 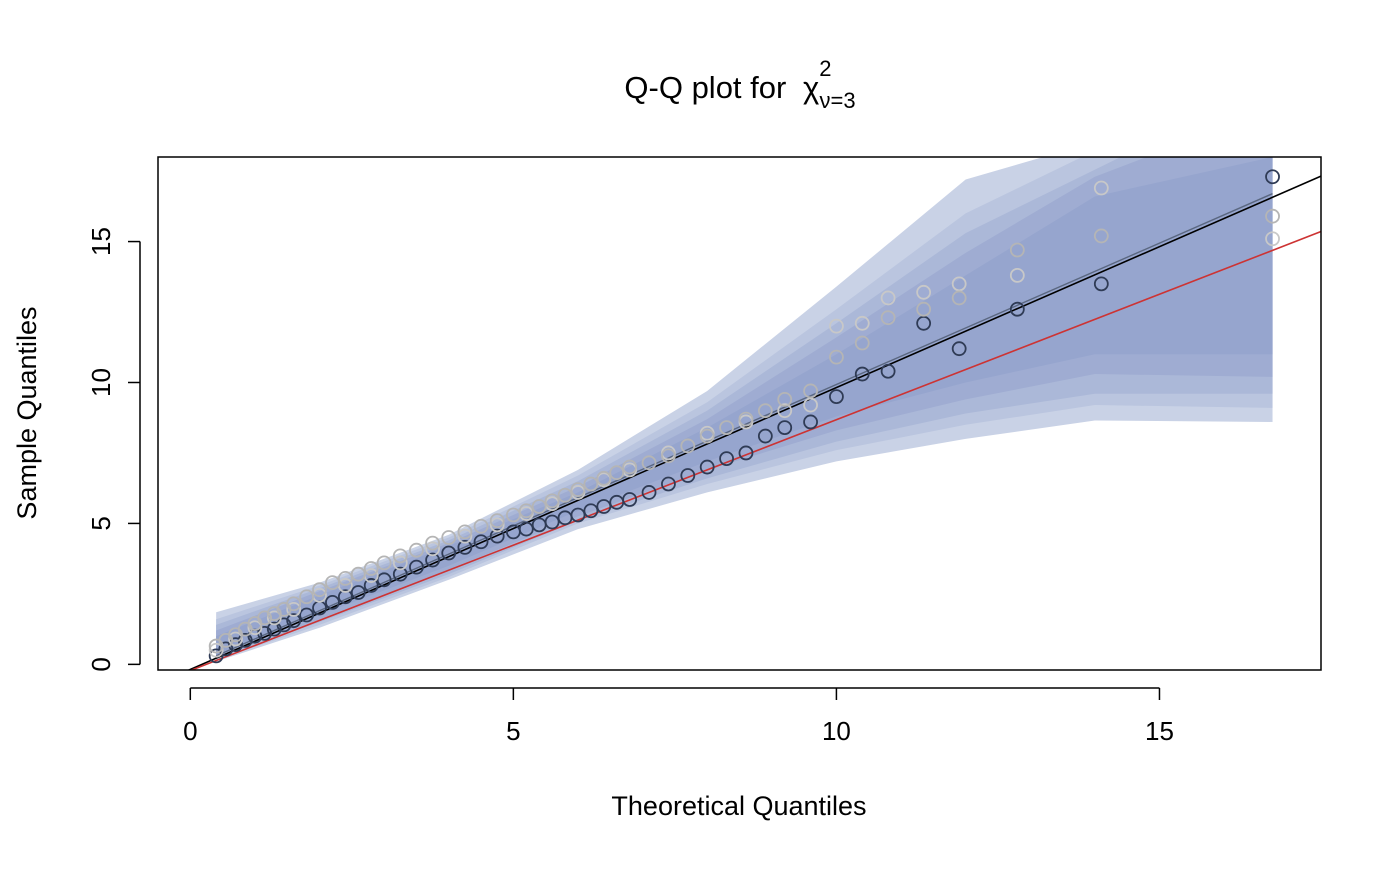 What do you see at coordinates (101, 664) in the screenshot?
I see `y-tick-label: 0` at bounding box center [101, 664].